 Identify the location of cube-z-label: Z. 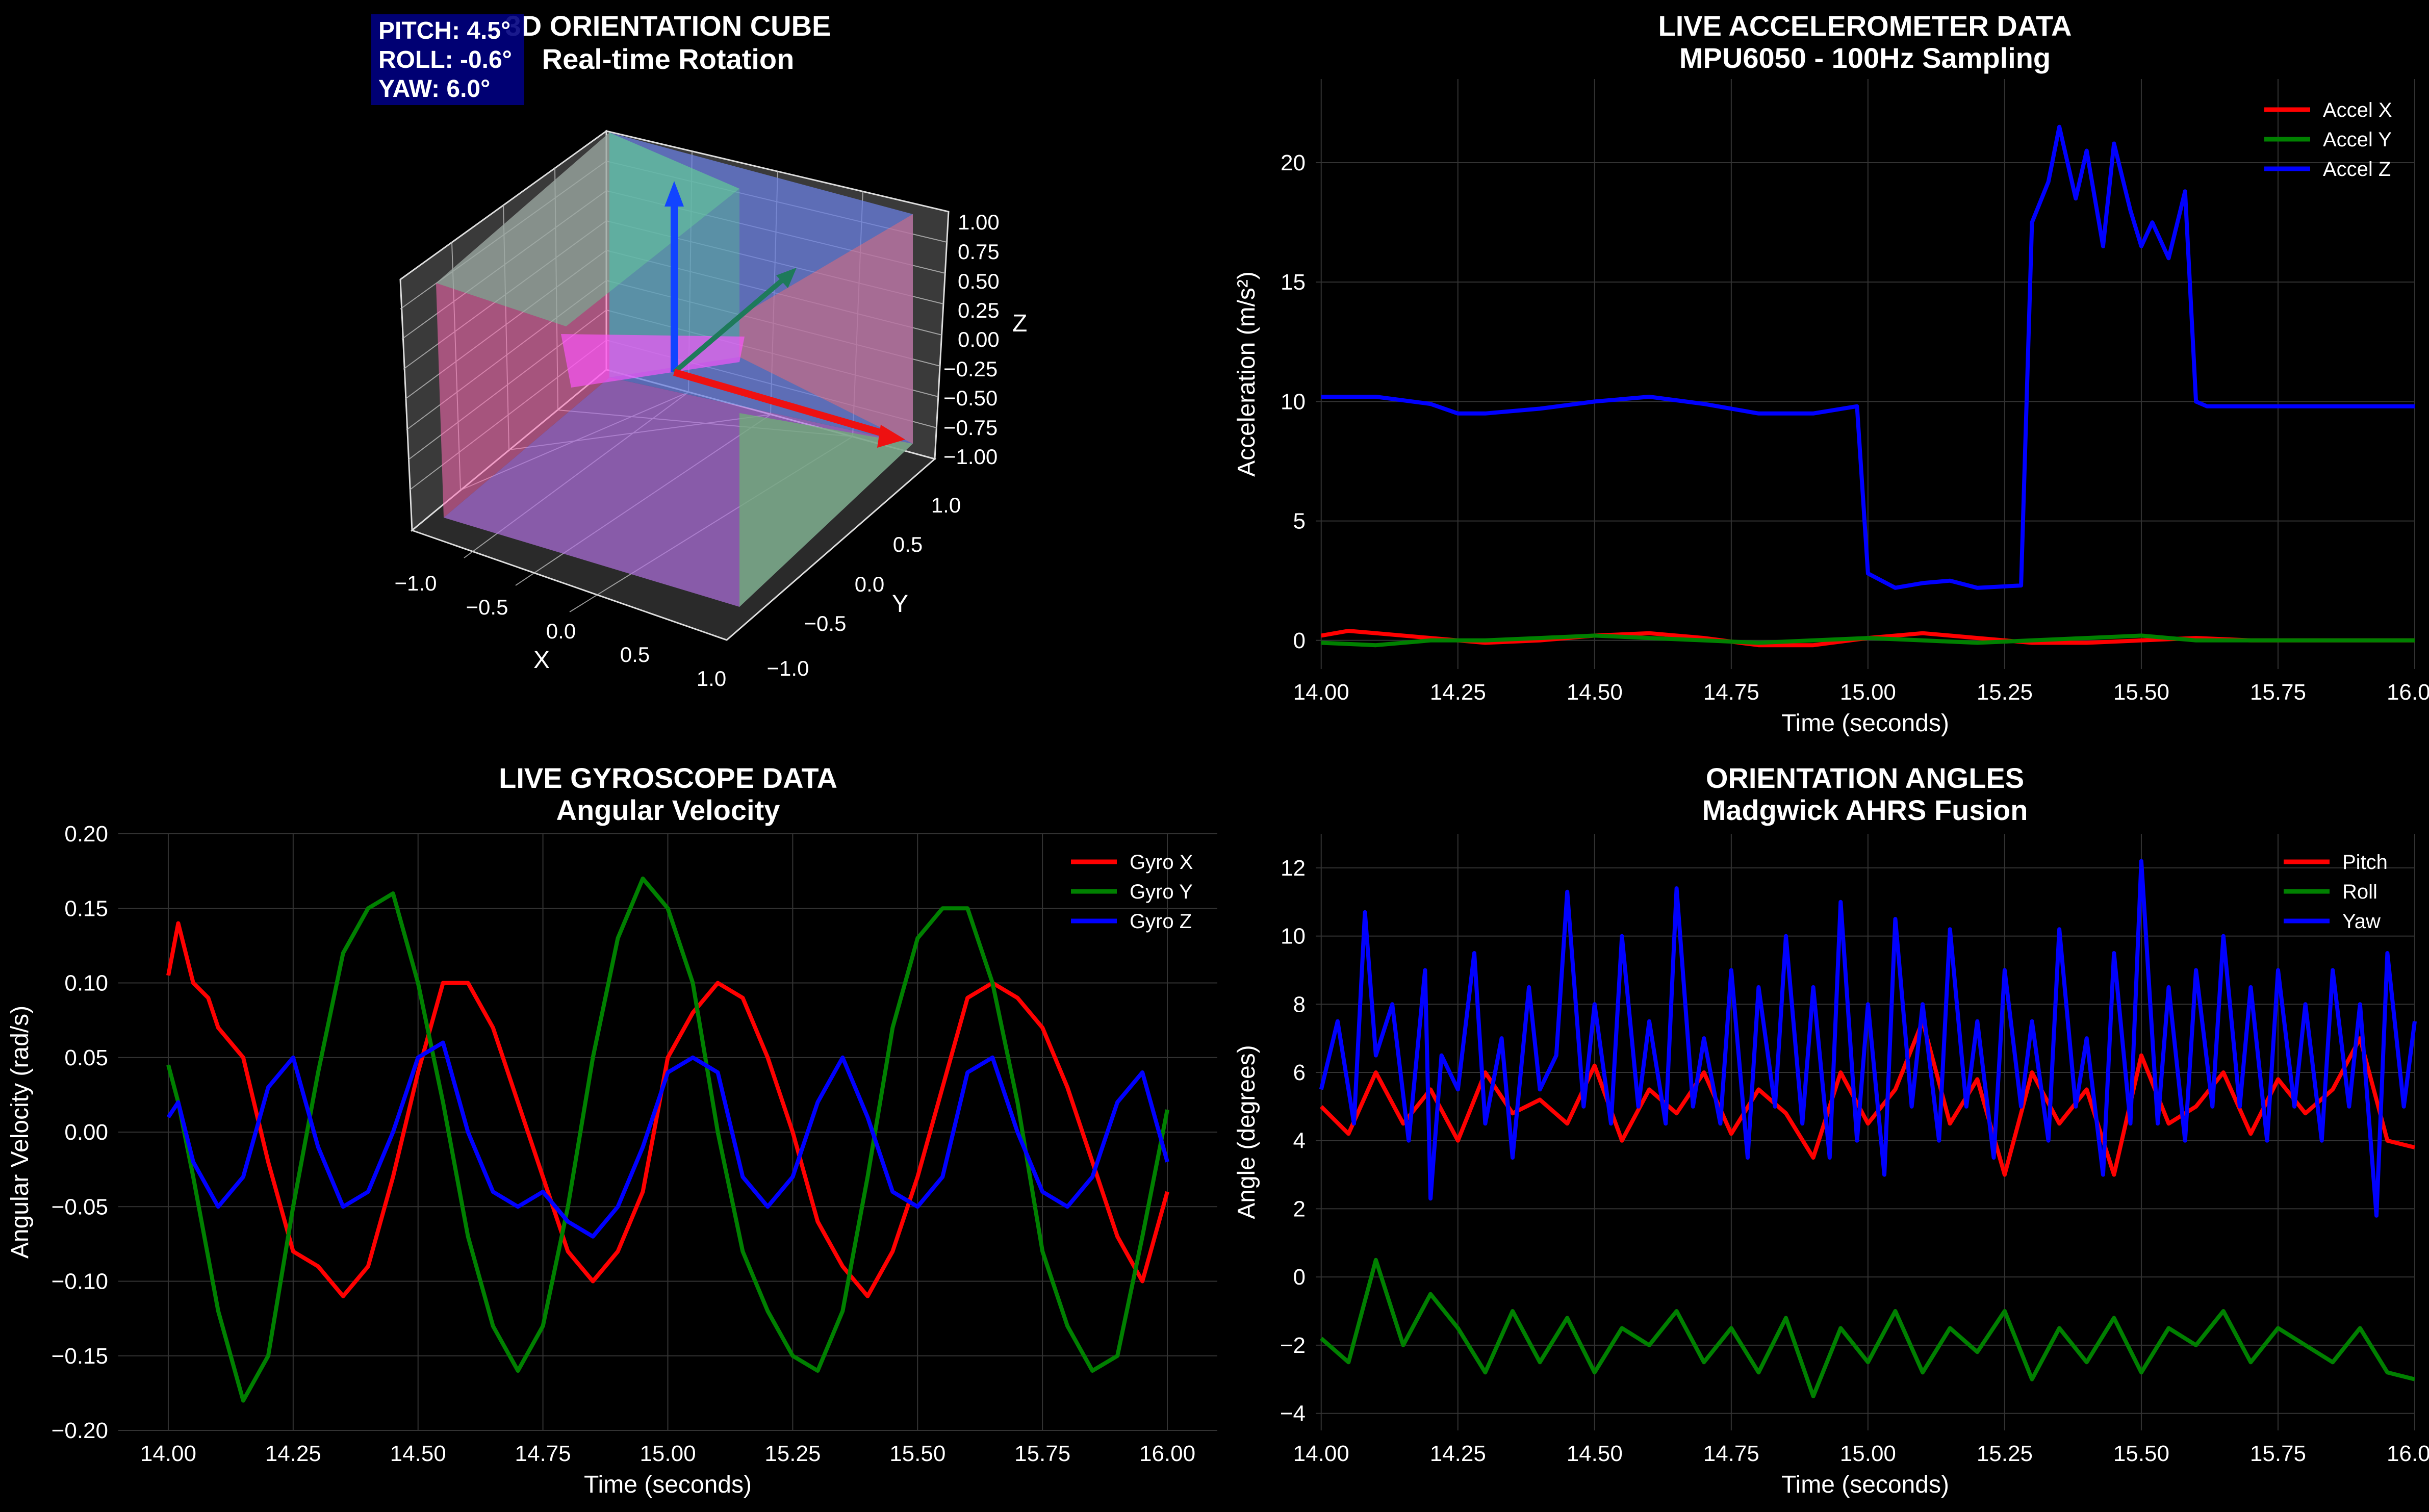
(1020, 323).